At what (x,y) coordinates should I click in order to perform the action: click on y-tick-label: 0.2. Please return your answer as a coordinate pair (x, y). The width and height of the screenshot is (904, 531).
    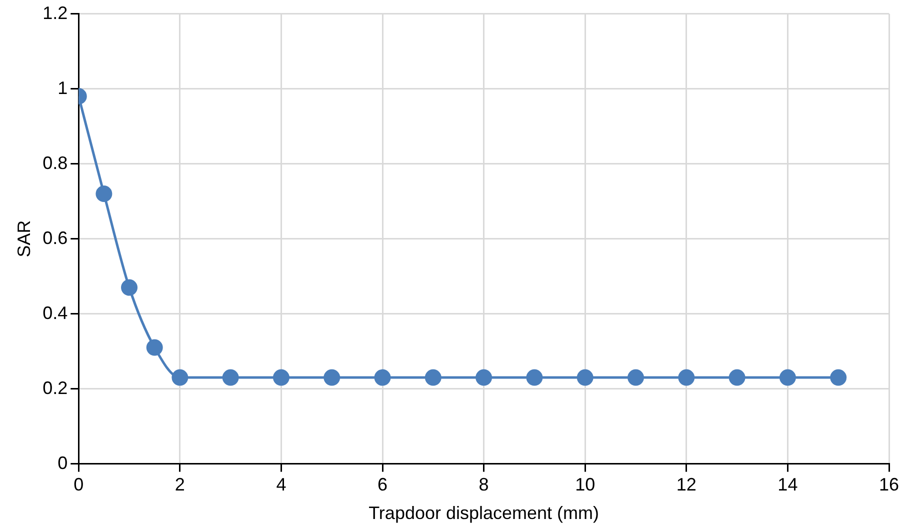
    Looking at the image, I should click on (55, 388).